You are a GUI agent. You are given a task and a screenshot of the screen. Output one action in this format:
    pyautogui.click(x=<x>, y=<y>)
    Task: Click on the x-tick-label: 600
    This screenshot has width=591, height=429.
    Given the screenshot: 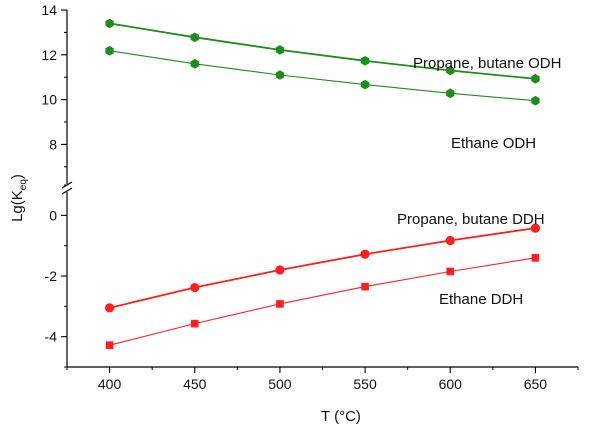 What is the action you would take?
    pyautogui.click(x=451, y=384)
    